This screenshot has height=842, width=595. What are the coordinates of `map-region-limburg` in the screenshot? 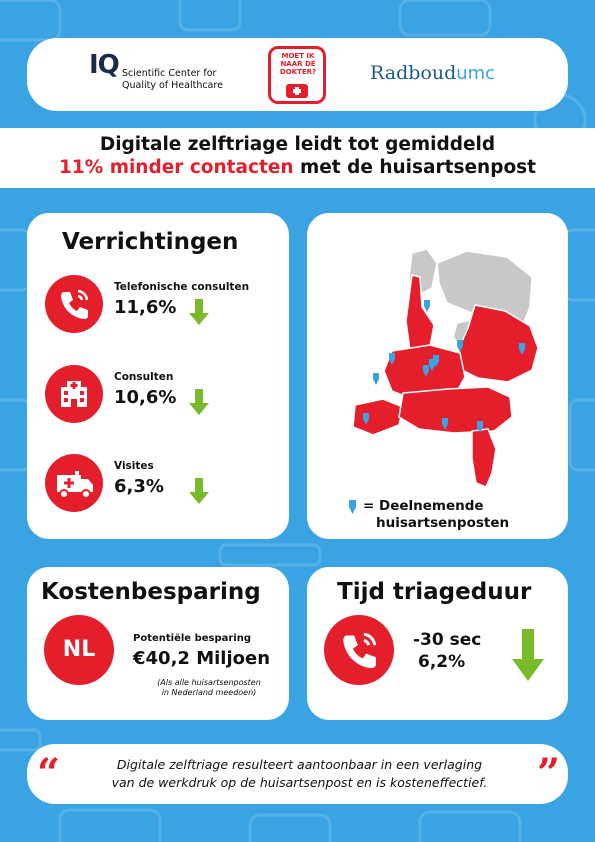 It's located at (484, 458).